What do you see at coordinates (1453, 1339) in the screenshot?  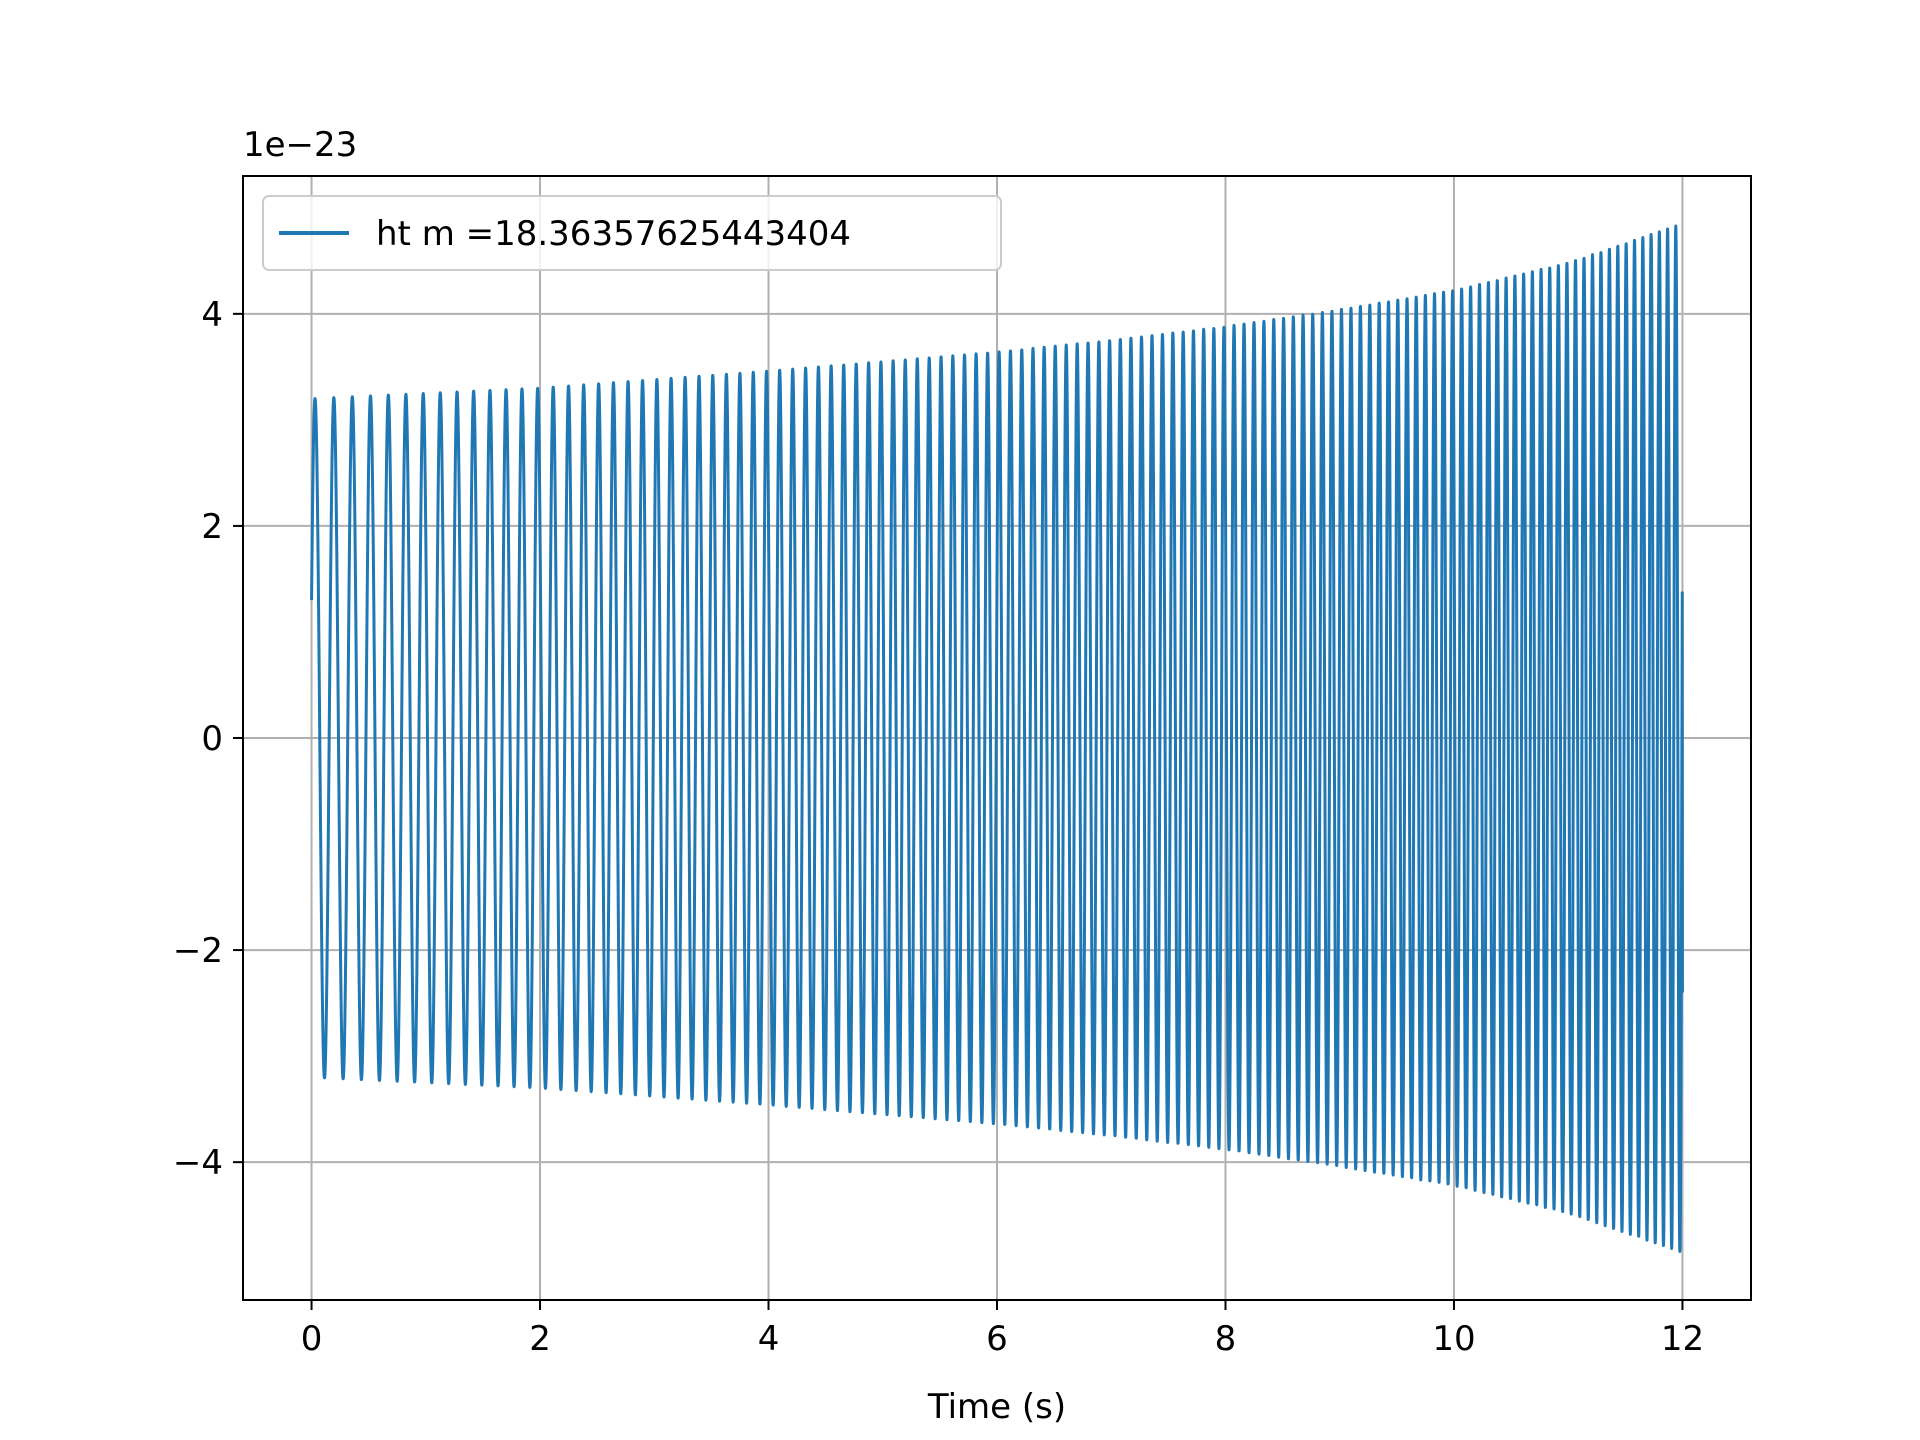 I see `x-tick-label: 10` at bounding box center [1453, 1339].